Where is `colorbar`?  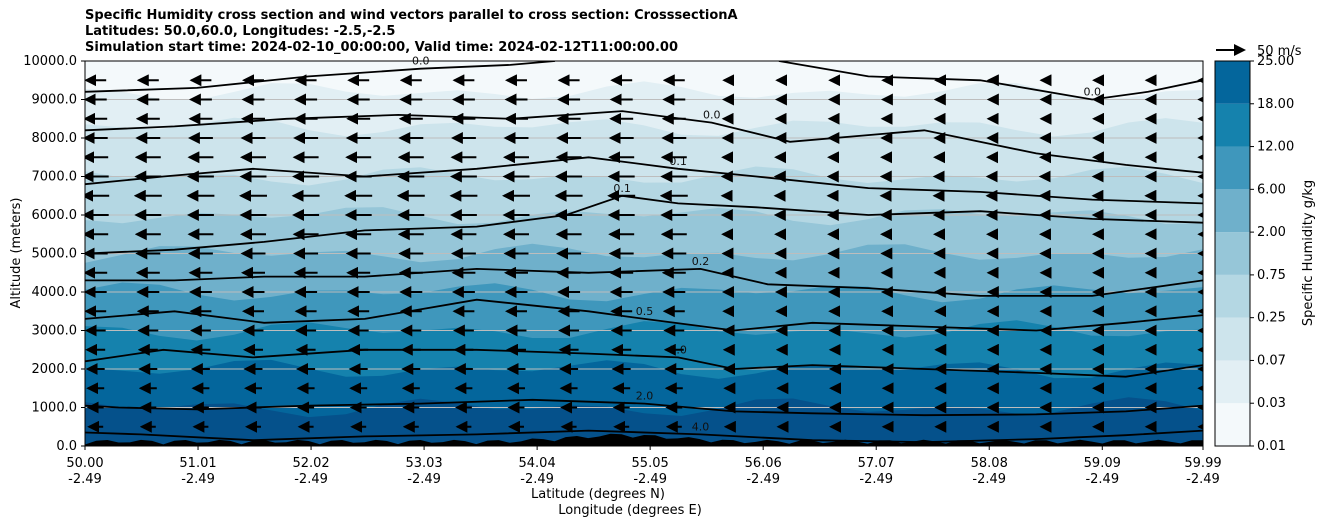
colorbar is located at coordinates (1232, 253).